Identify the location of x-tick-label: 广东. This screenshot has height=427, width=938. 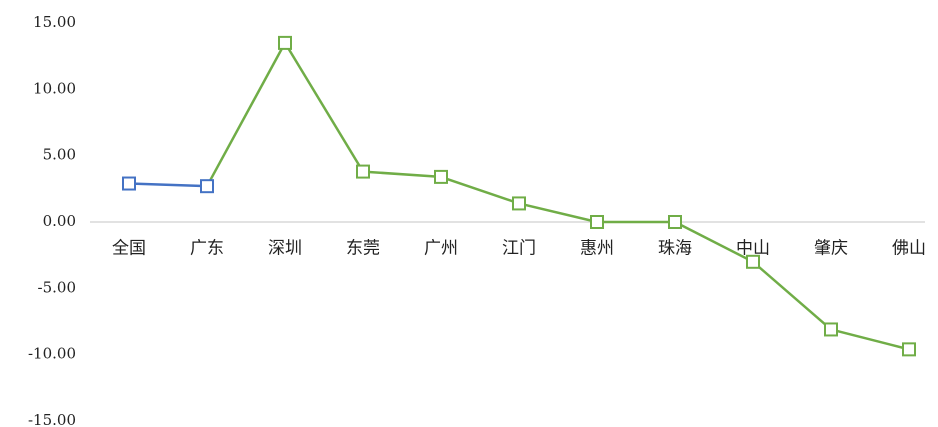
(207, 249).